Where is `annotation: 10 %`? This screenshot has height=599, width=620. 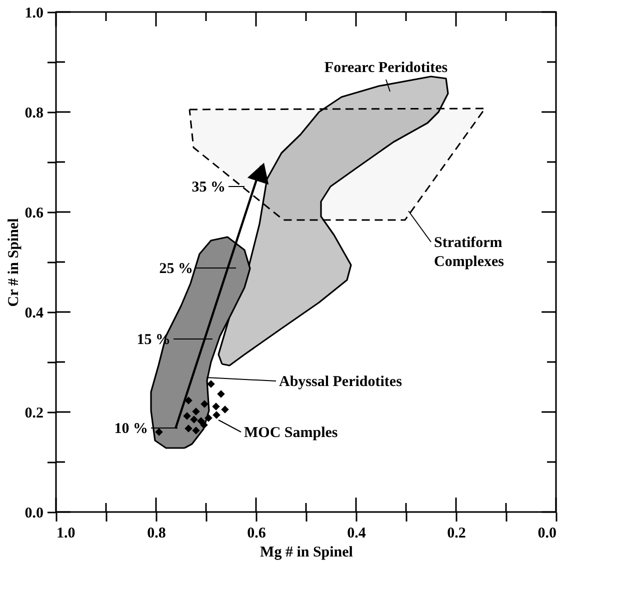
annotation: 10 % is located at coordinates (131, 429).